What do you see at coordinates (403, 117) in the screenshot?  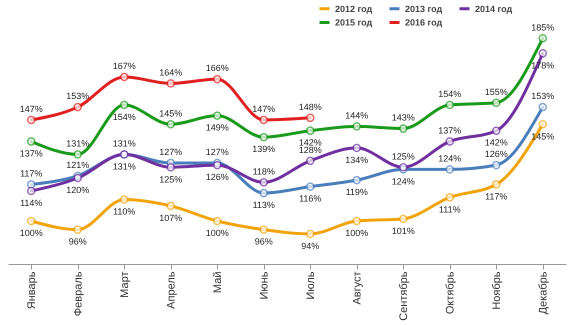 I see `data-label: 143%` at bounding box center [403, 117].